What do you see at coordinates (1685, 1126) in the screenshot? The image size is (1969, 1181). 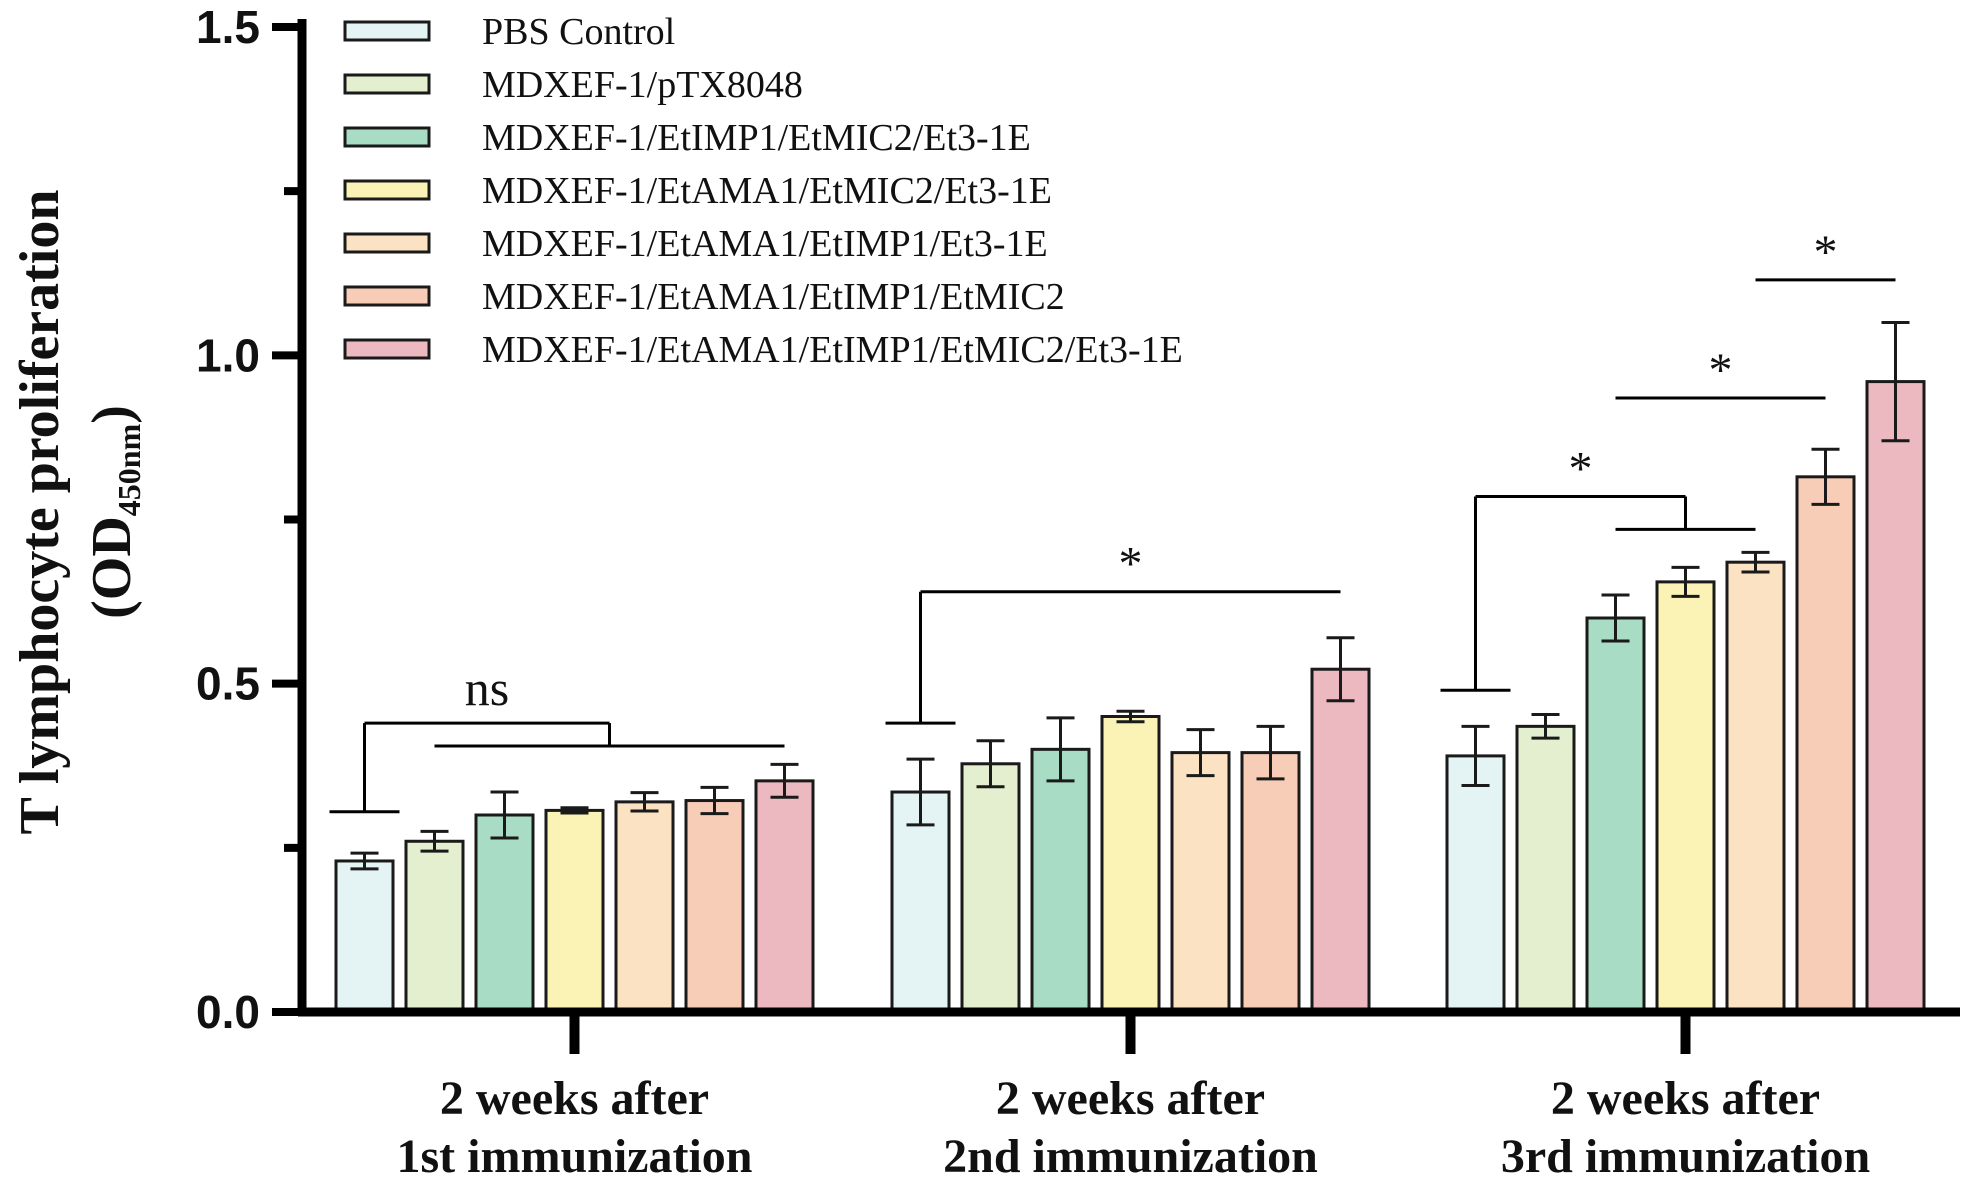 I see `x-category-label: 2 weeks after 3rd immunization` at bounding box center [1685, 1126].